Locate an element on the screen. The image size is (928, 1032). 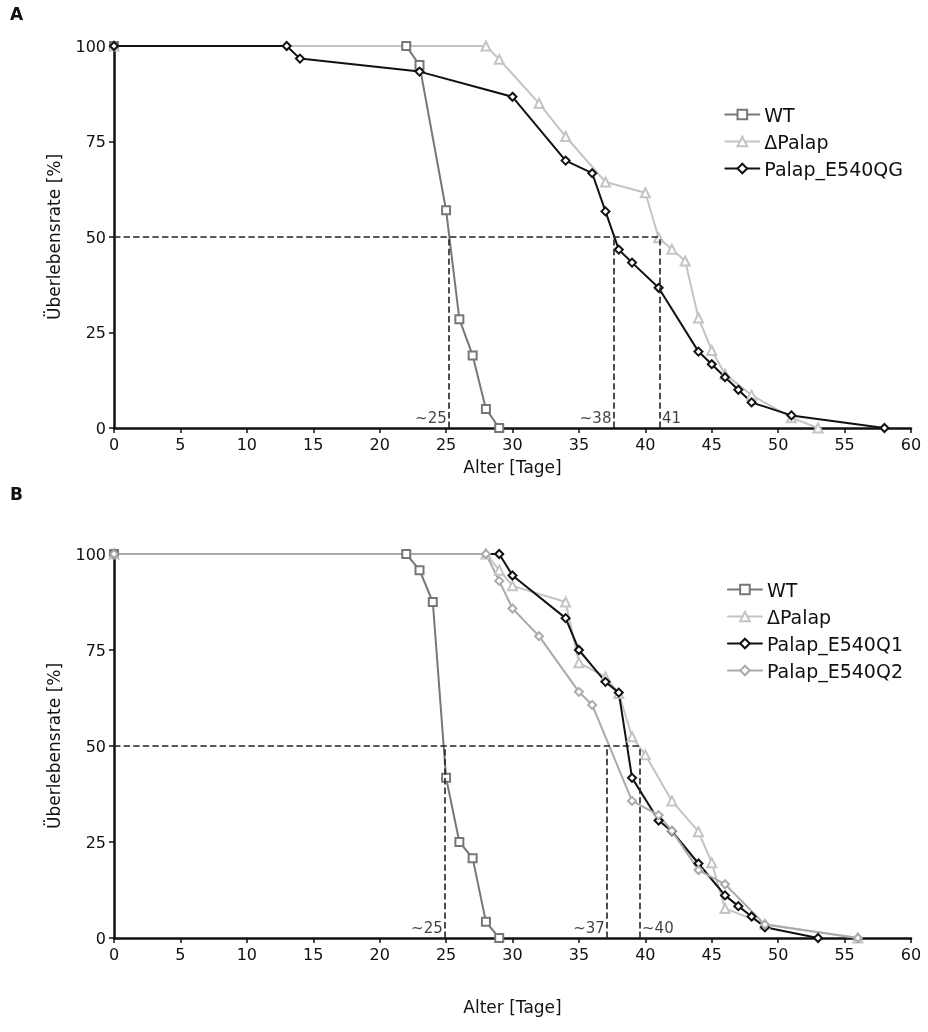
legend-label: Palap_E540Q2 is located at coordinates (834, 671).